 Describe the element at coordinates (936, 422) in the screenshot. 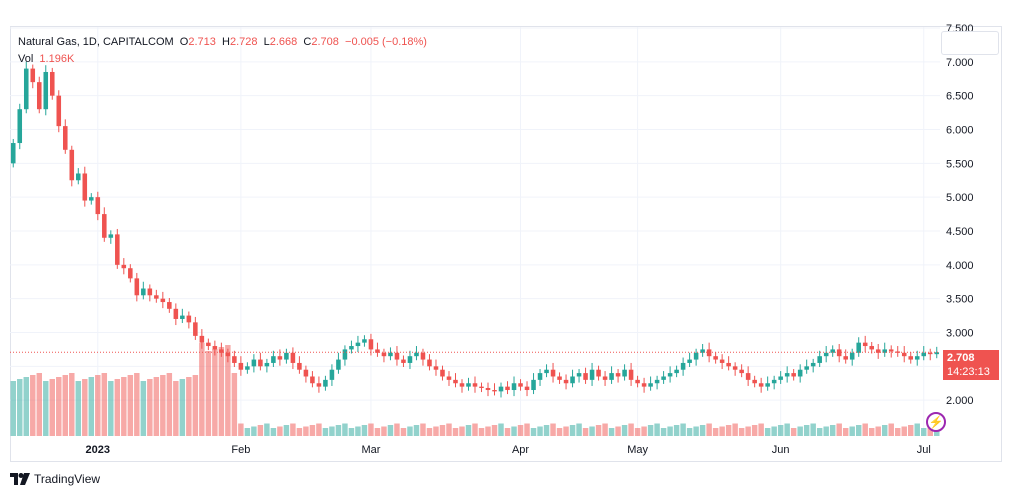

I see `lightning-icon: ⚡` at that location.